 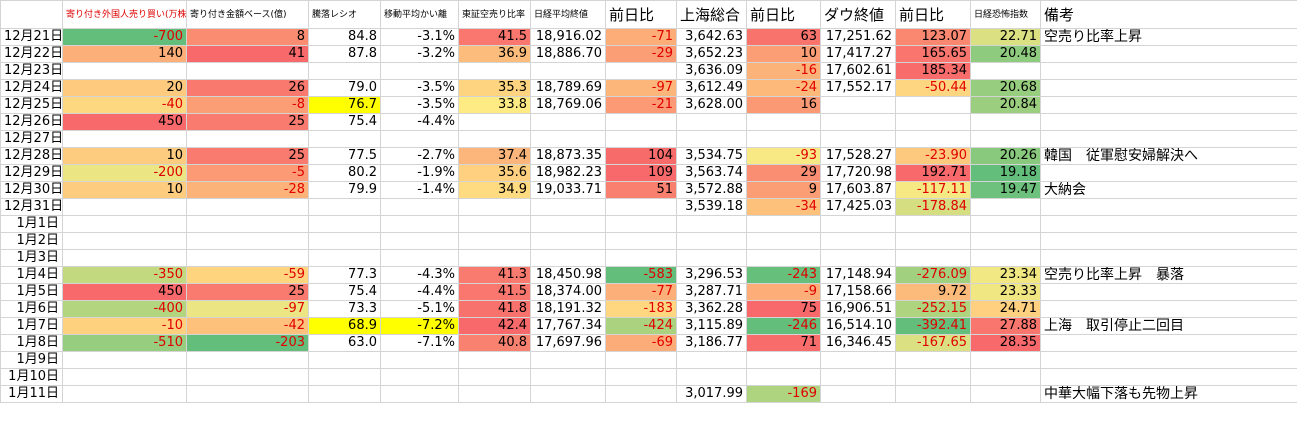 I want to click on cell: -276.09, so click(x=933, y=275).